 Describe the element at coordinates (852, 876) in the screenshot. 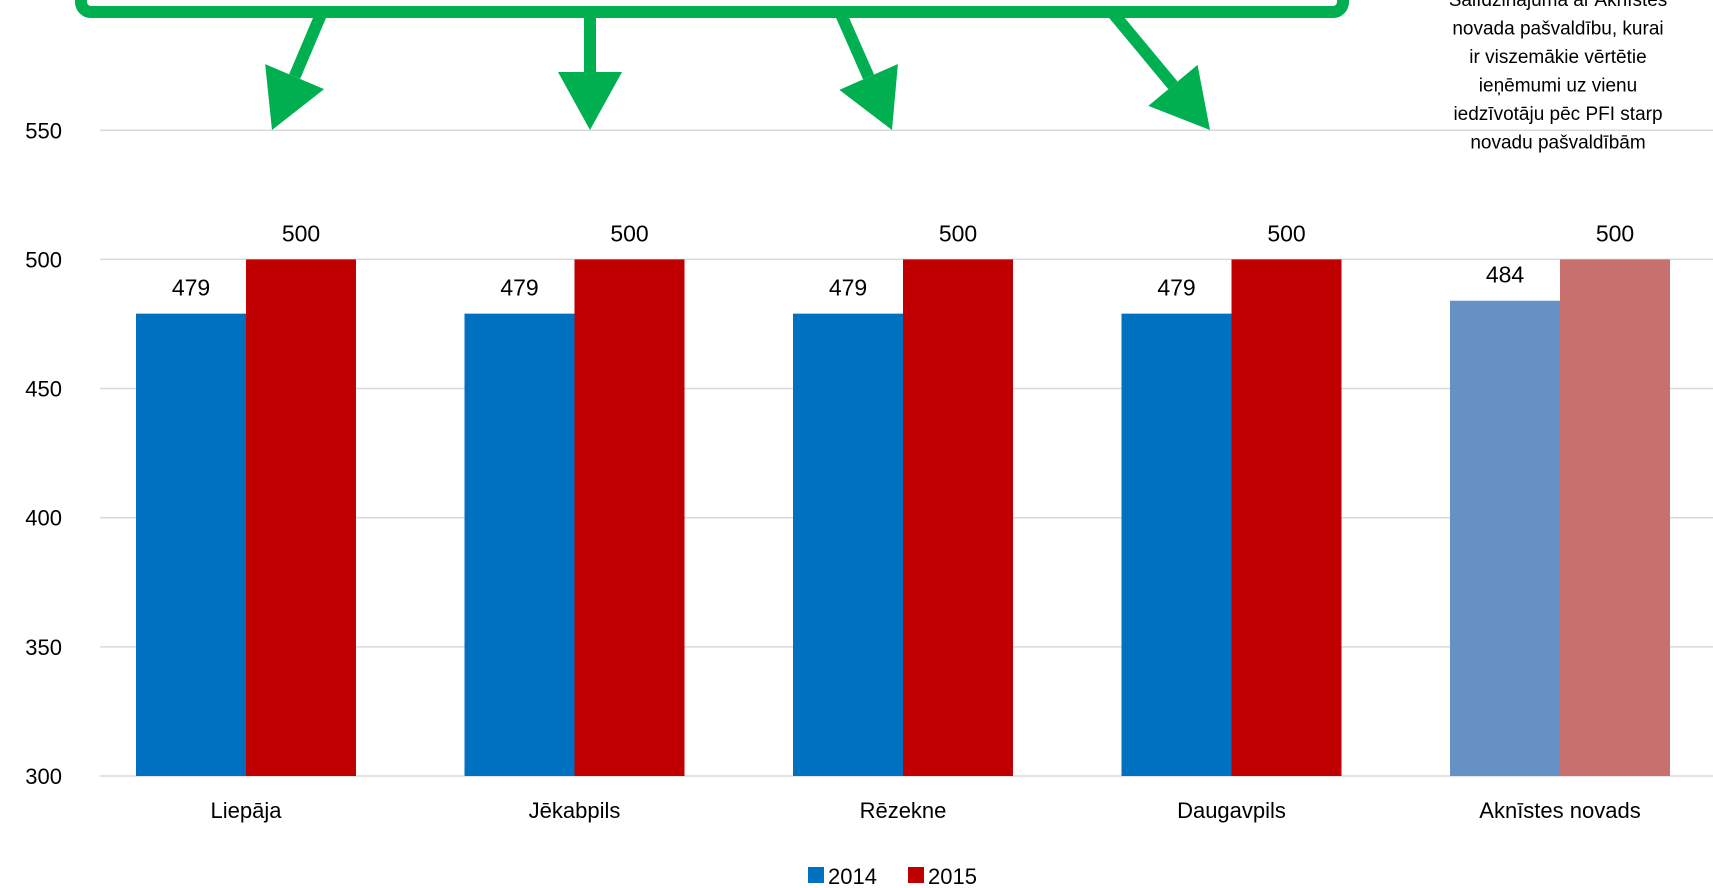

I see `legend-label-2014: 2014` at that location.